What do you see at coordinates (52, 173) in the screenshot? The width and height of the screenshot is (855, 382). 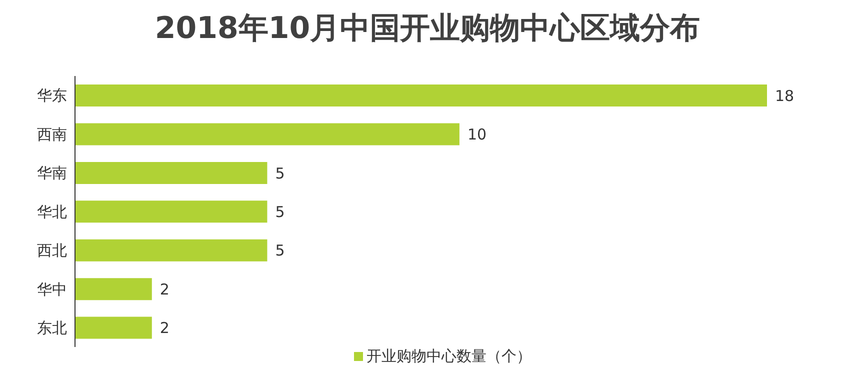 I see `y-tick-label: 华南` at bounding box center [52, 173].